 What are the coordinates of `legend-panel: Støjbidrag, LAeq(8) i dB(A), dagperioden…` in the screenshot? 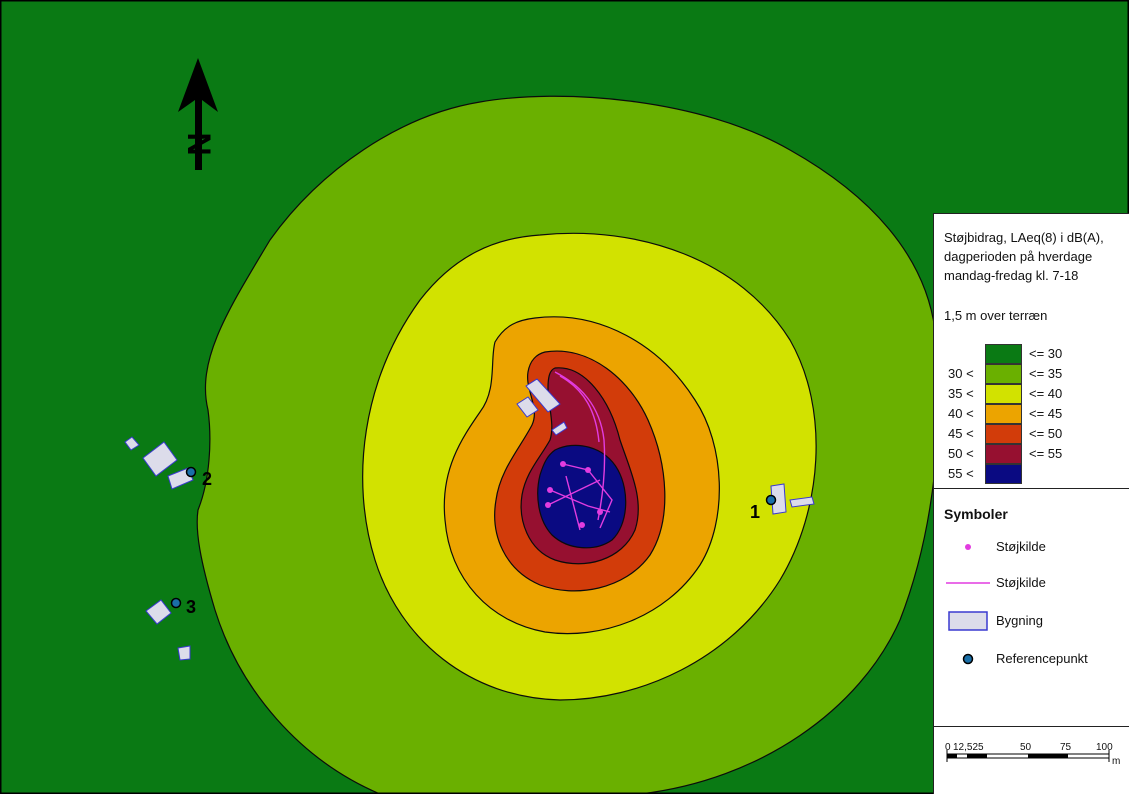 It's located at (1031, 503).